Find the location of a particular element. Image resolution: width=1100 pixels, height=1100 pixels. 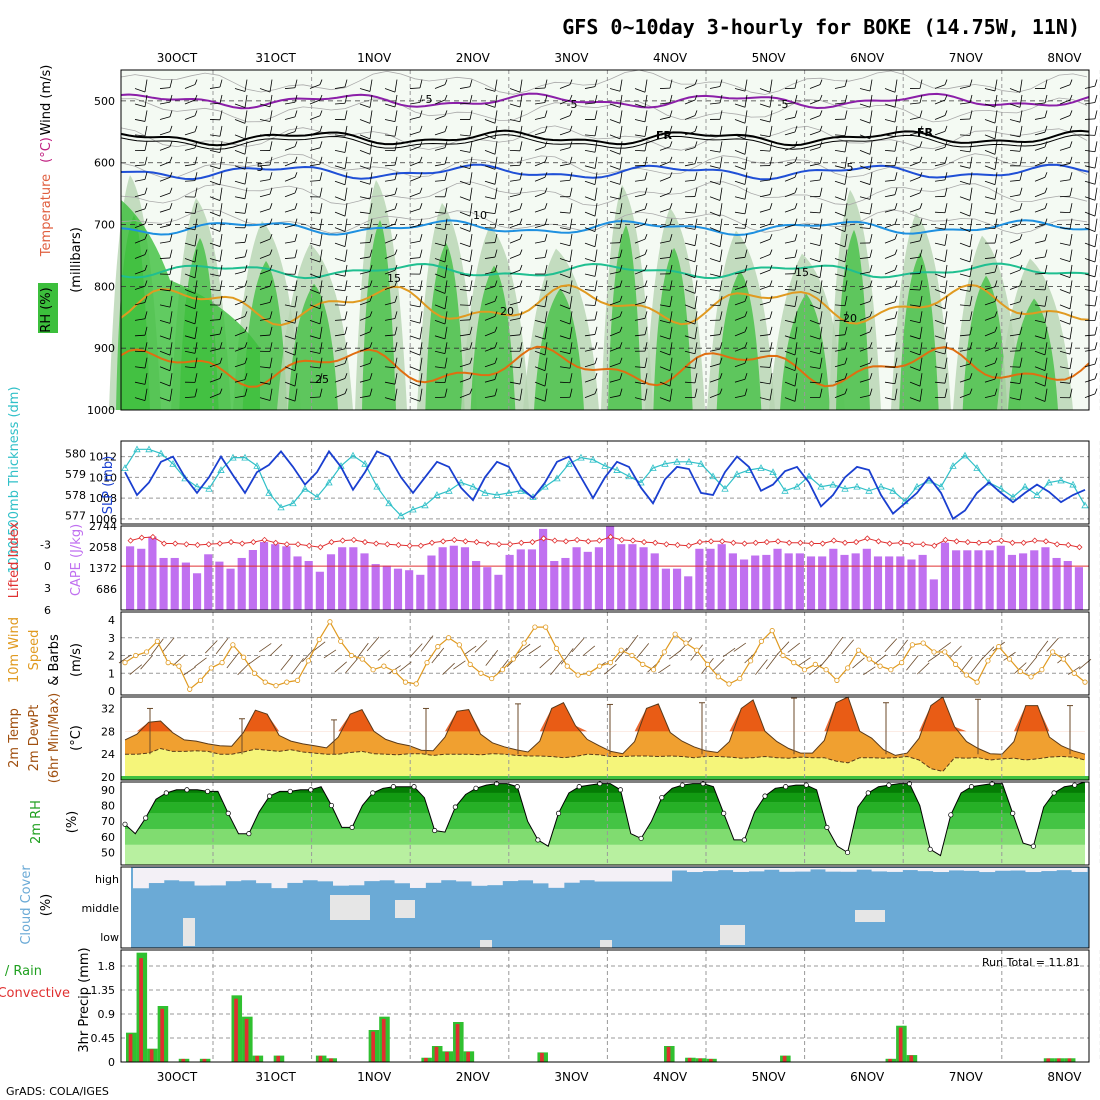

credit-label: GrADS: COLA/IGES is located at coordinates (57, 1091).